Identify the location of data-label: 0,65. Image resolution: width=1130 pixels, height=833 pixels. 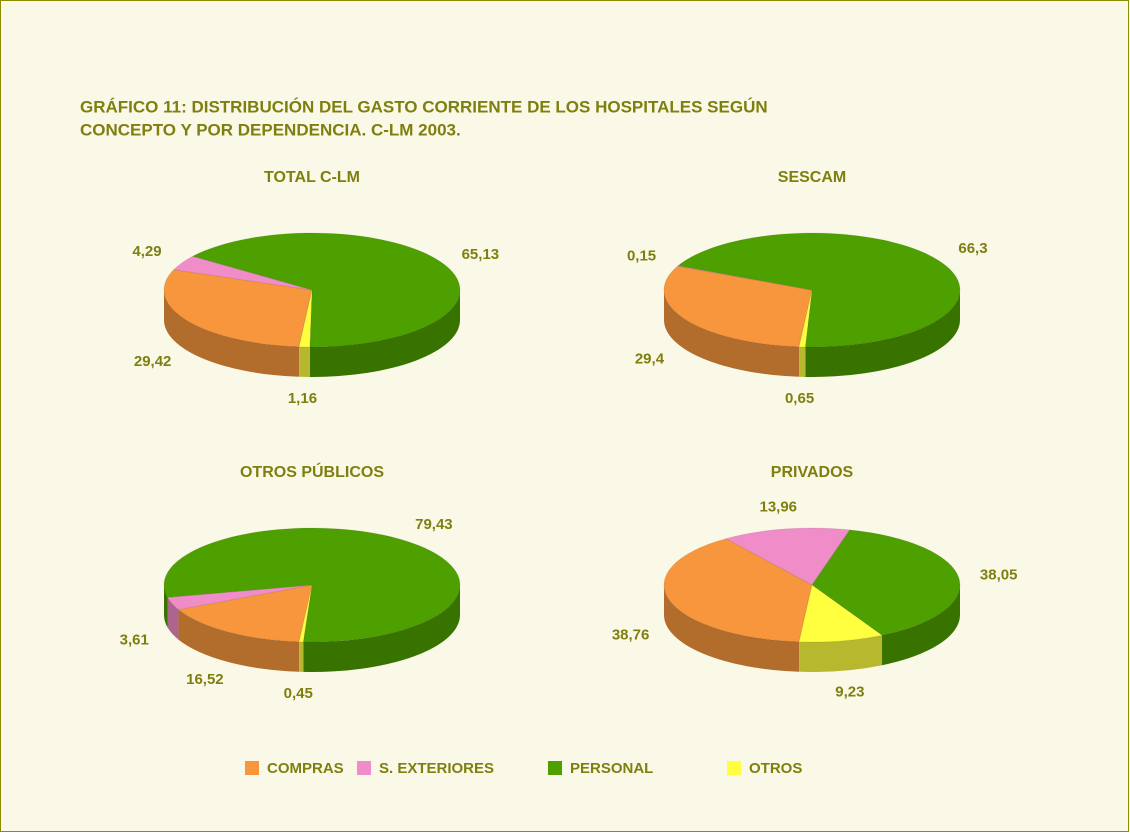
(799, 398).